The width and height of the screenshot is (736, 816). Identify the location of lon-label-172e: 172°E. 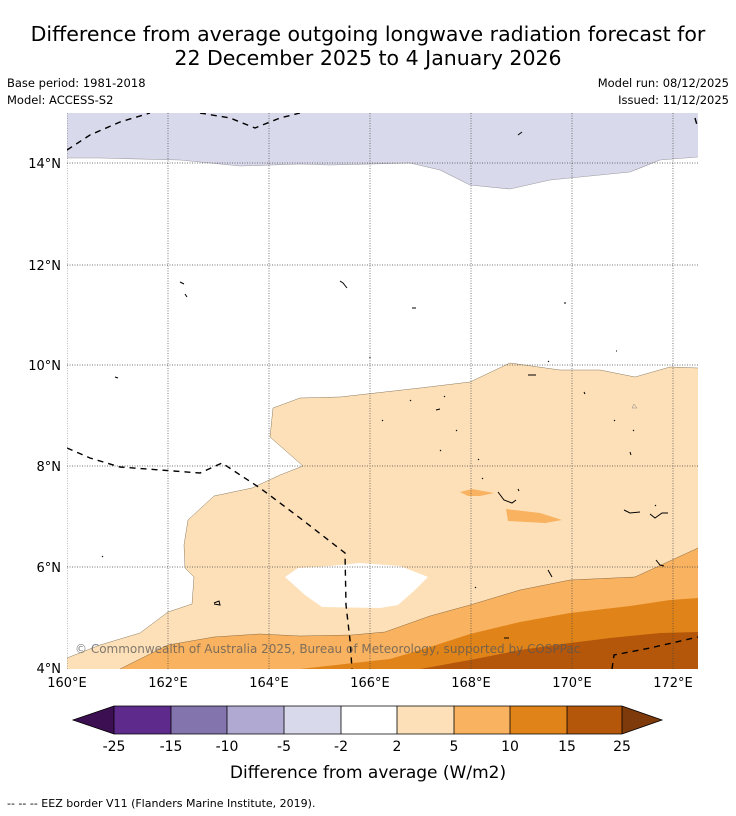
(673, 683).